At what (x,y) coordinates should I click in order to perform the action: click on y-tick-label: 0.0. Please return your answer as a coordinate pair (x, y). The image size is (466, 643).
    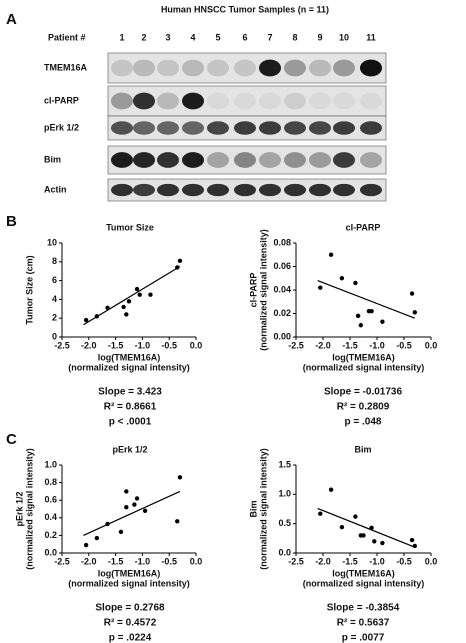
    Looking at the image, I should click on (284, 552).